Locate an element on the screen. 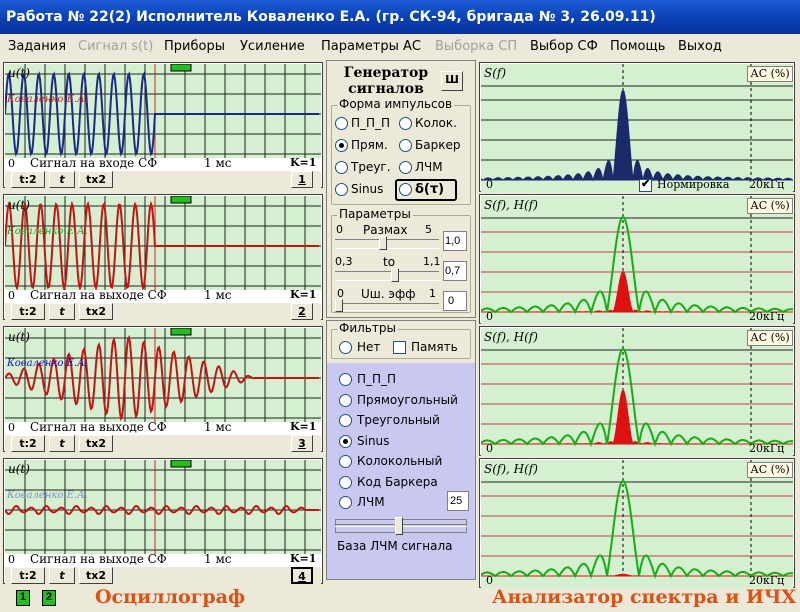 The height and width of the screenshot is (612, 800). filter-label-6: Код Баркера is located at coordinates (397, 481).